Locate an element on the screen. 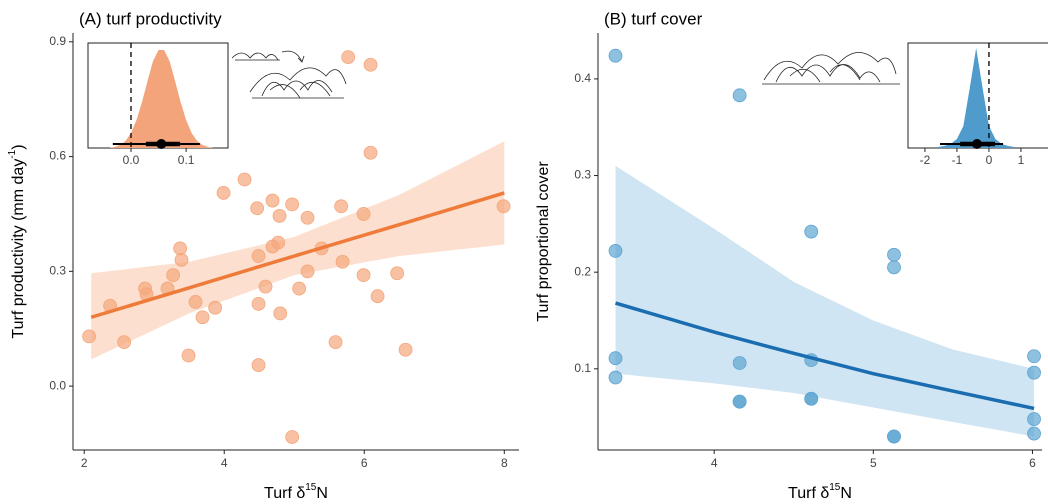 Image resolution: width=1048 pixels, height=504 pixels. inset-x-tick-label: 0.0 is located at coordinates (131, 160).